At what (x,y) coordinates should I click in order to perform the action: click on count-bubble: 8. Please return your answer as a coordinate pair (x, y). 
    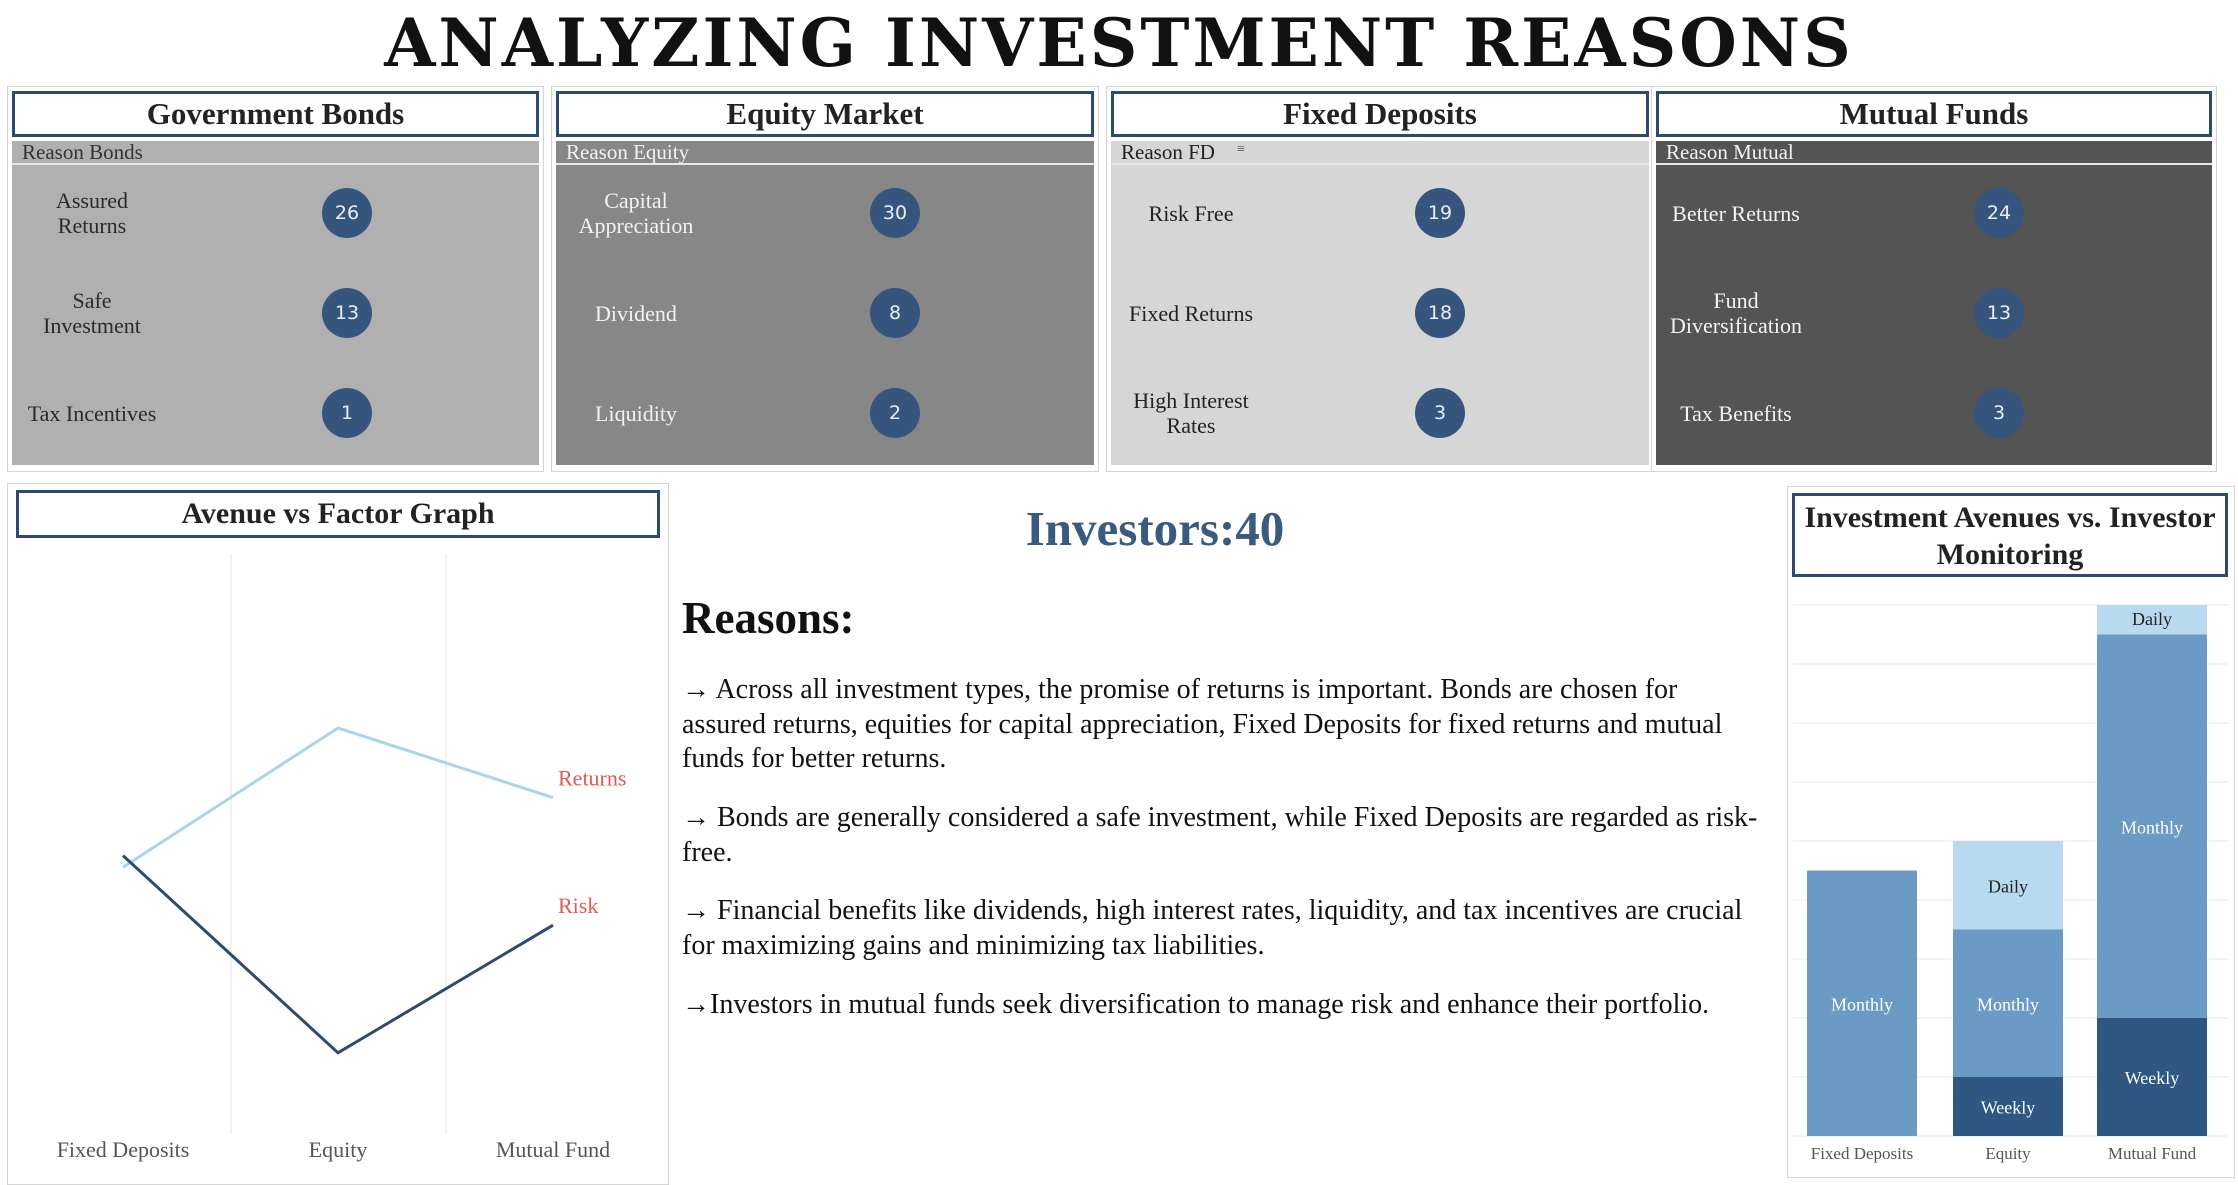
    Looking at the image, I should click on (895, 313).